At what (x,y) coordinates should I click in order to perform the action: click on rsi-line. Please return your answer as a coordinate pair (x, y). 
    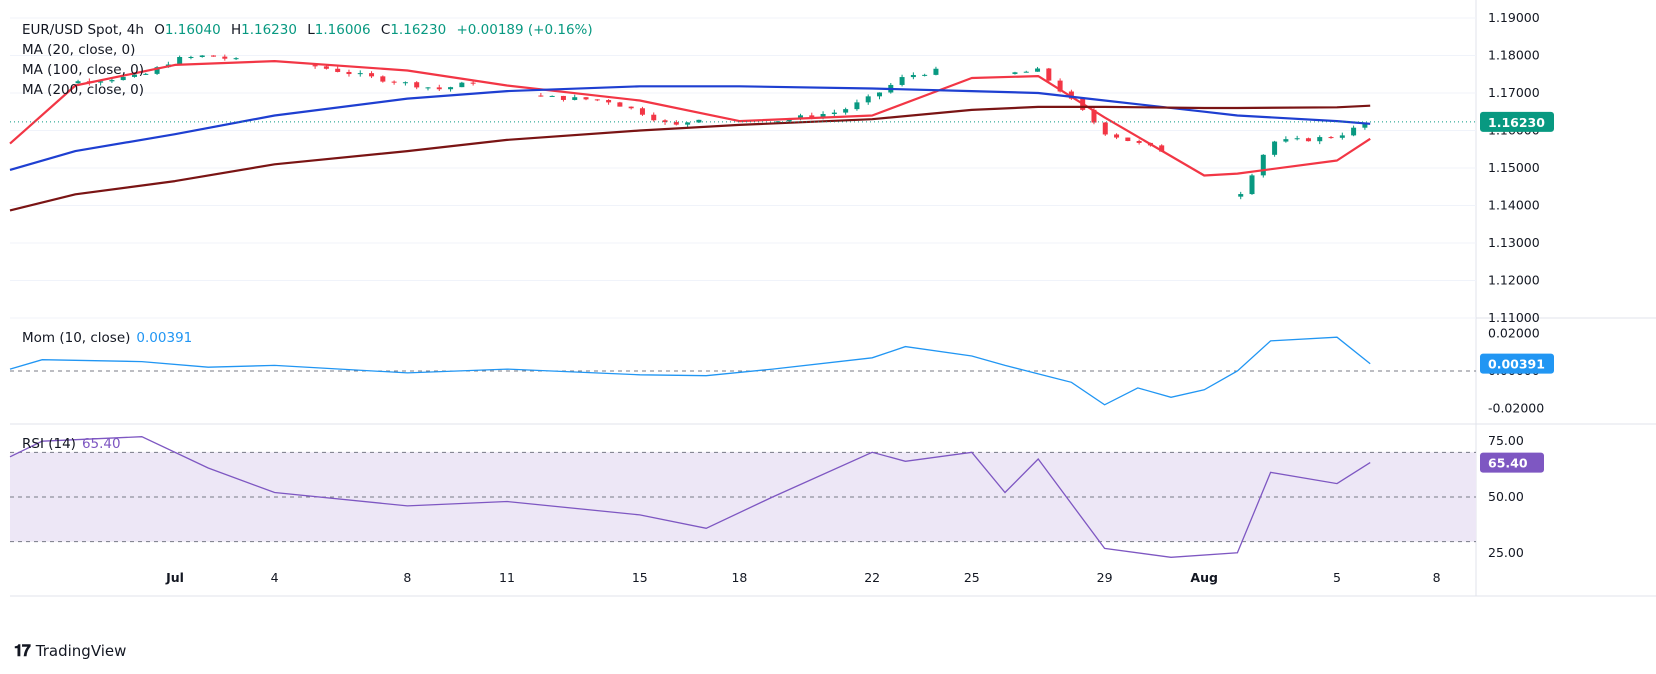
    Looking at the image, I should click on (690, 497).